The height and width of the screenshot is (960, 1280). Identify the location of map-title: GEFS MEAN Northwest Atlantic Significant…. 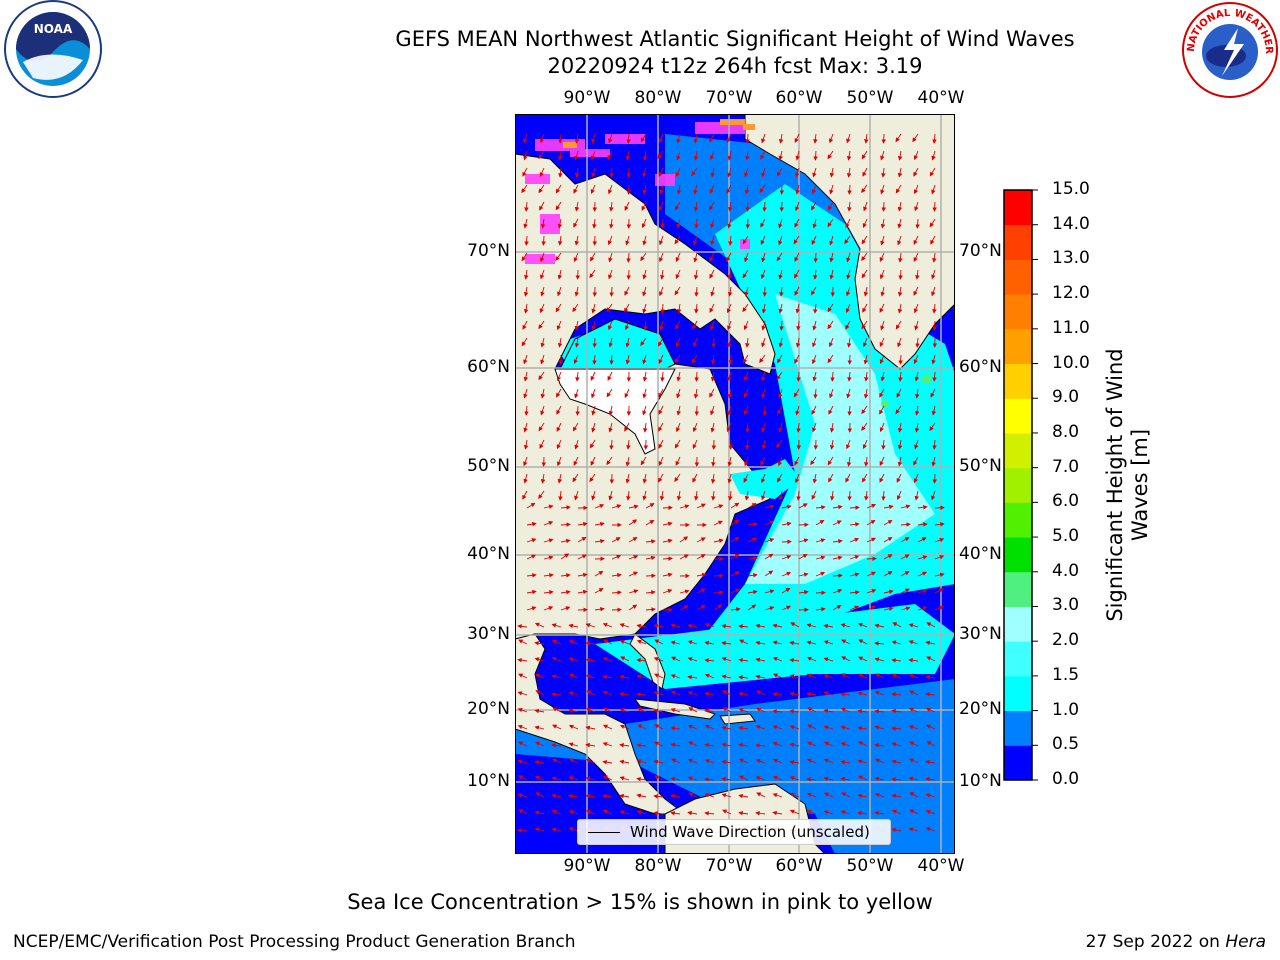
(735, 39).